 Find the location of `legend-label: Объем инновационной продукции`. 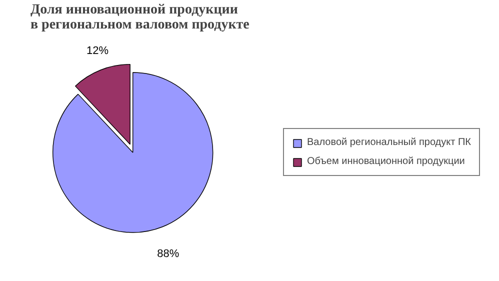

legend-label: Объем инновационной продукции is located at coordinates (386, 161).